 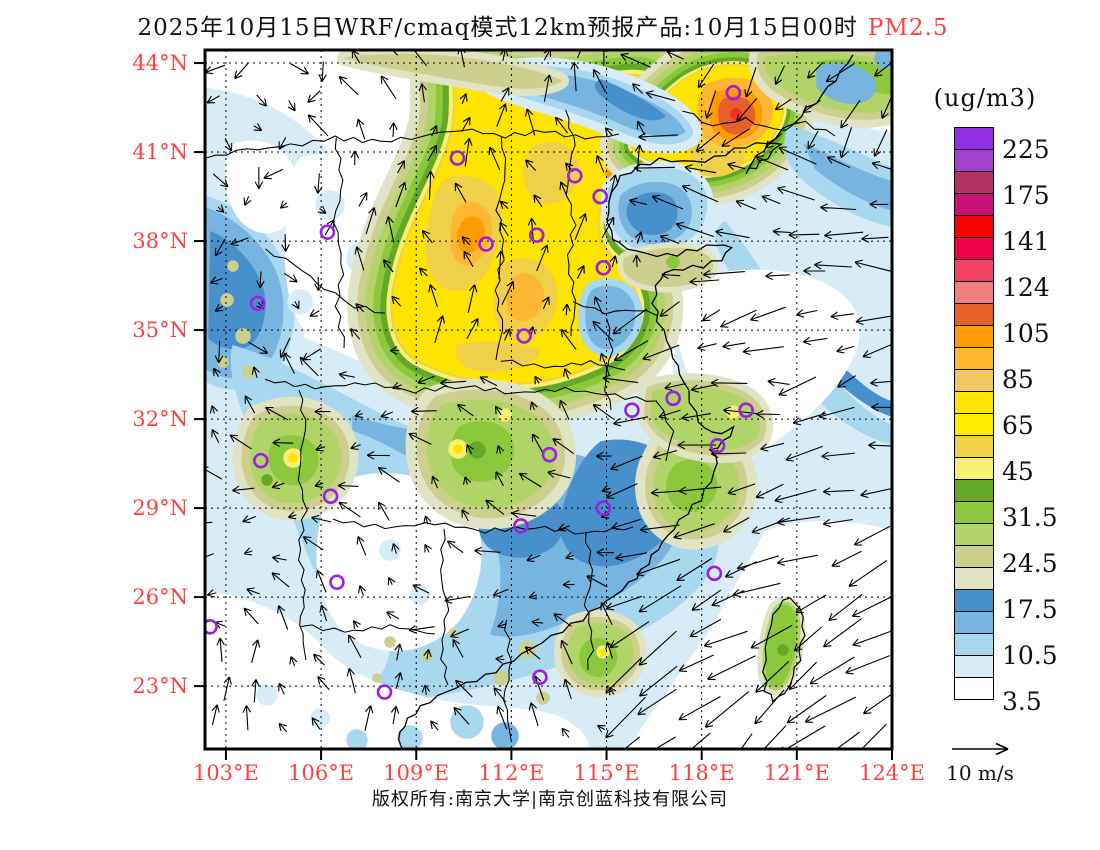 I want to click on wind-scale-label: 10 m/s, so click(x=980, y=773).